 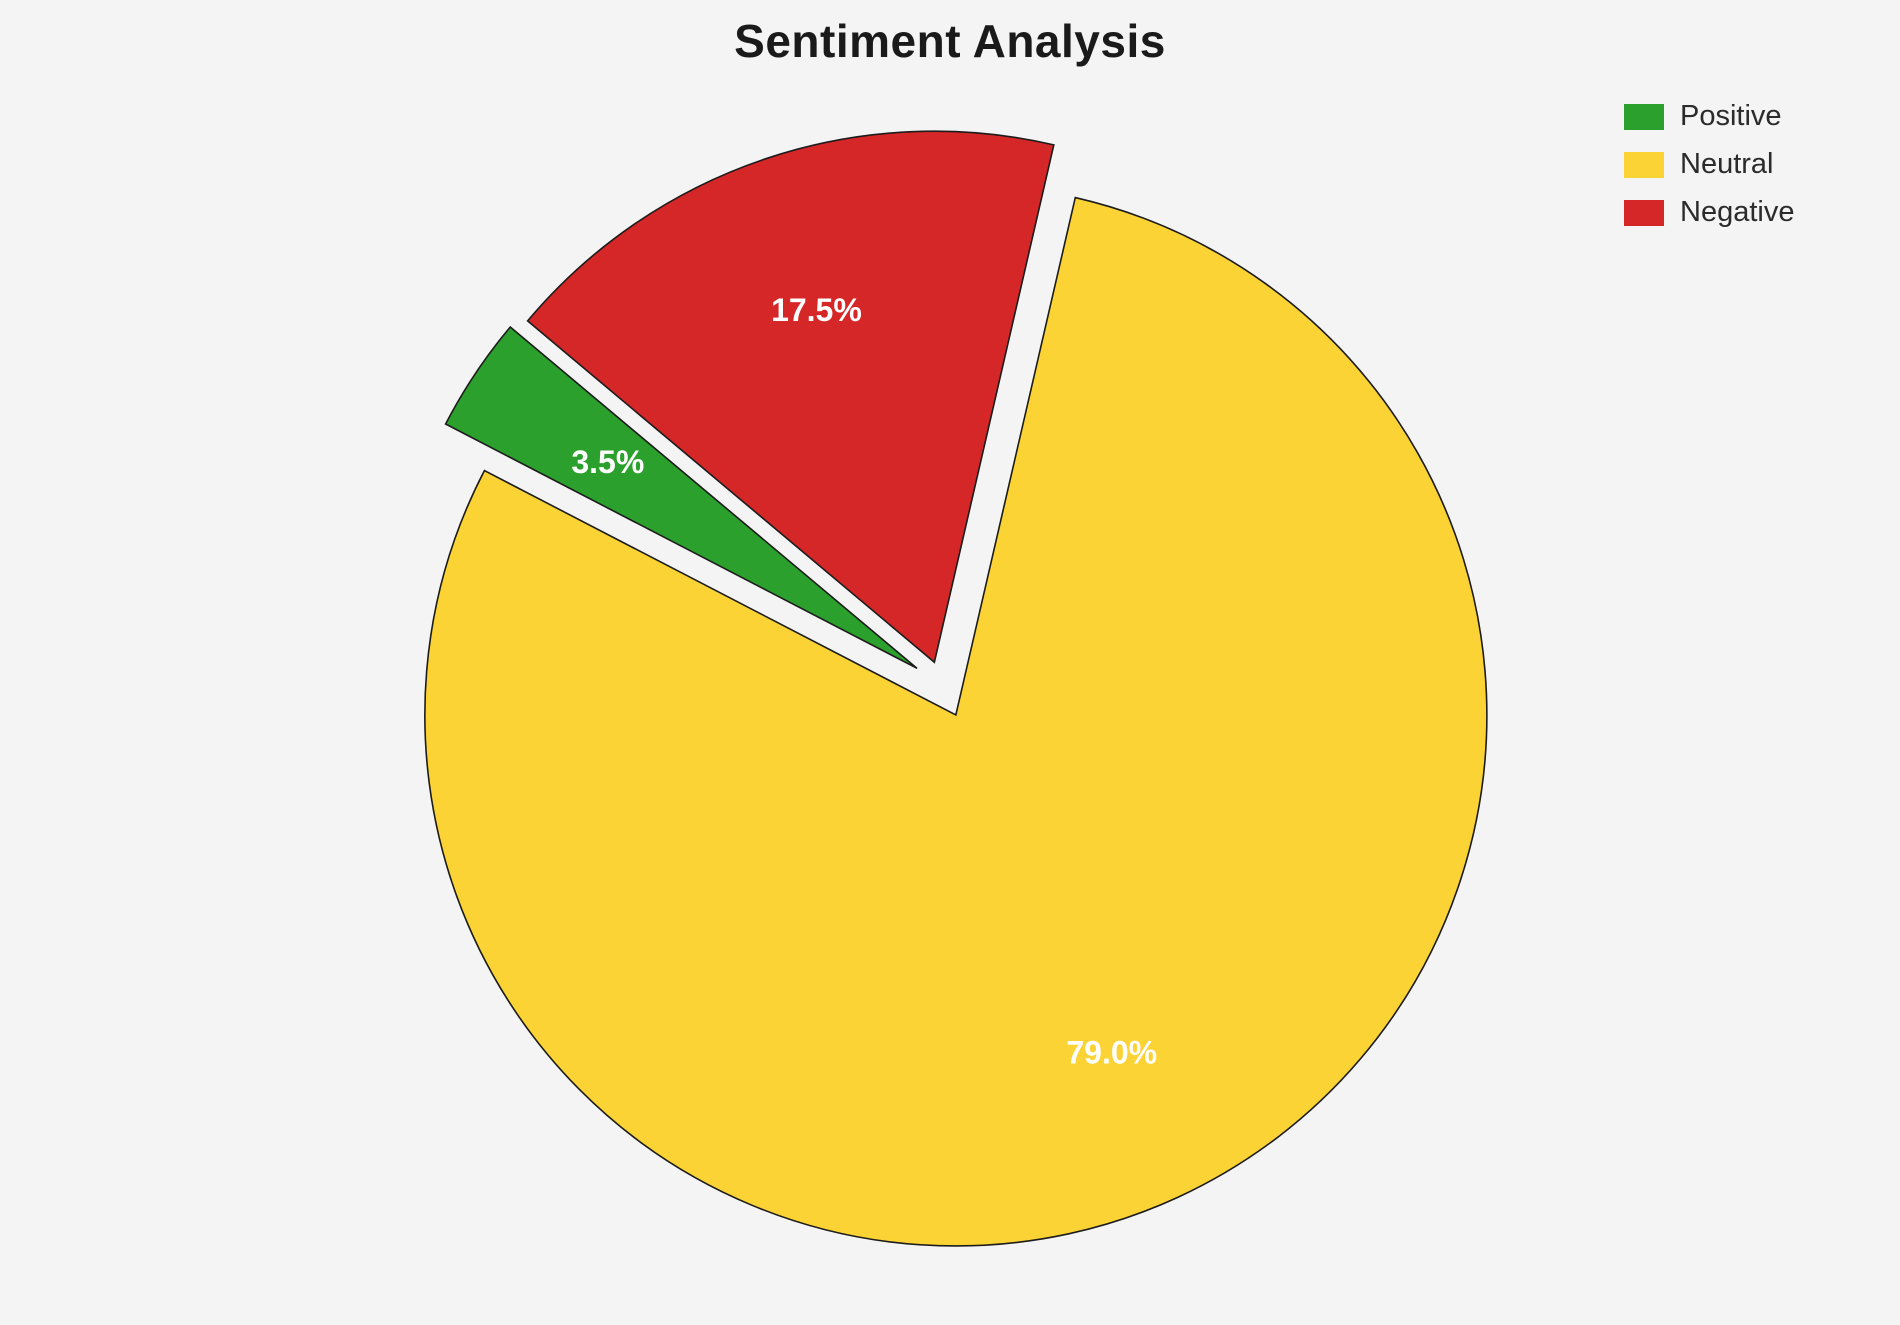 I want to click on legend-label-negative: Negative, so click(x=1737, y=212).